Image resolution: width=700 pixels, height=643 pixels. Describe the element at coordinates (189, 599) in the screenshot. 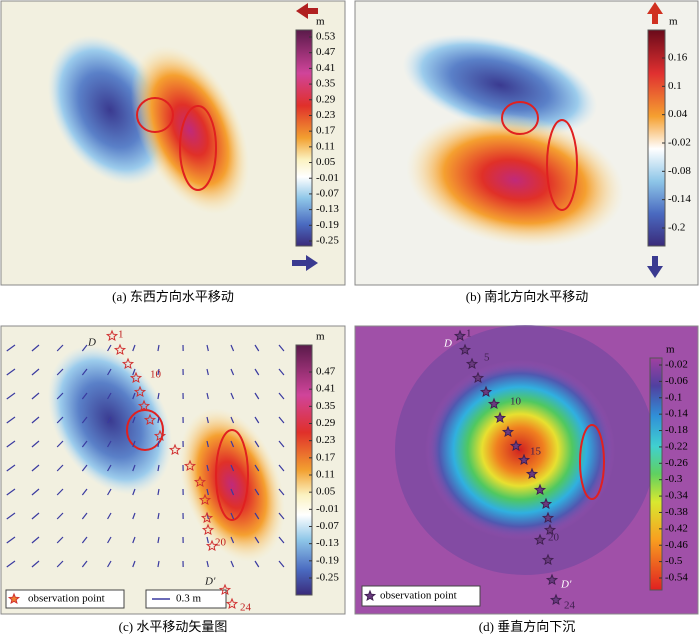

I see `legend-label: 0.3 m` at that location.